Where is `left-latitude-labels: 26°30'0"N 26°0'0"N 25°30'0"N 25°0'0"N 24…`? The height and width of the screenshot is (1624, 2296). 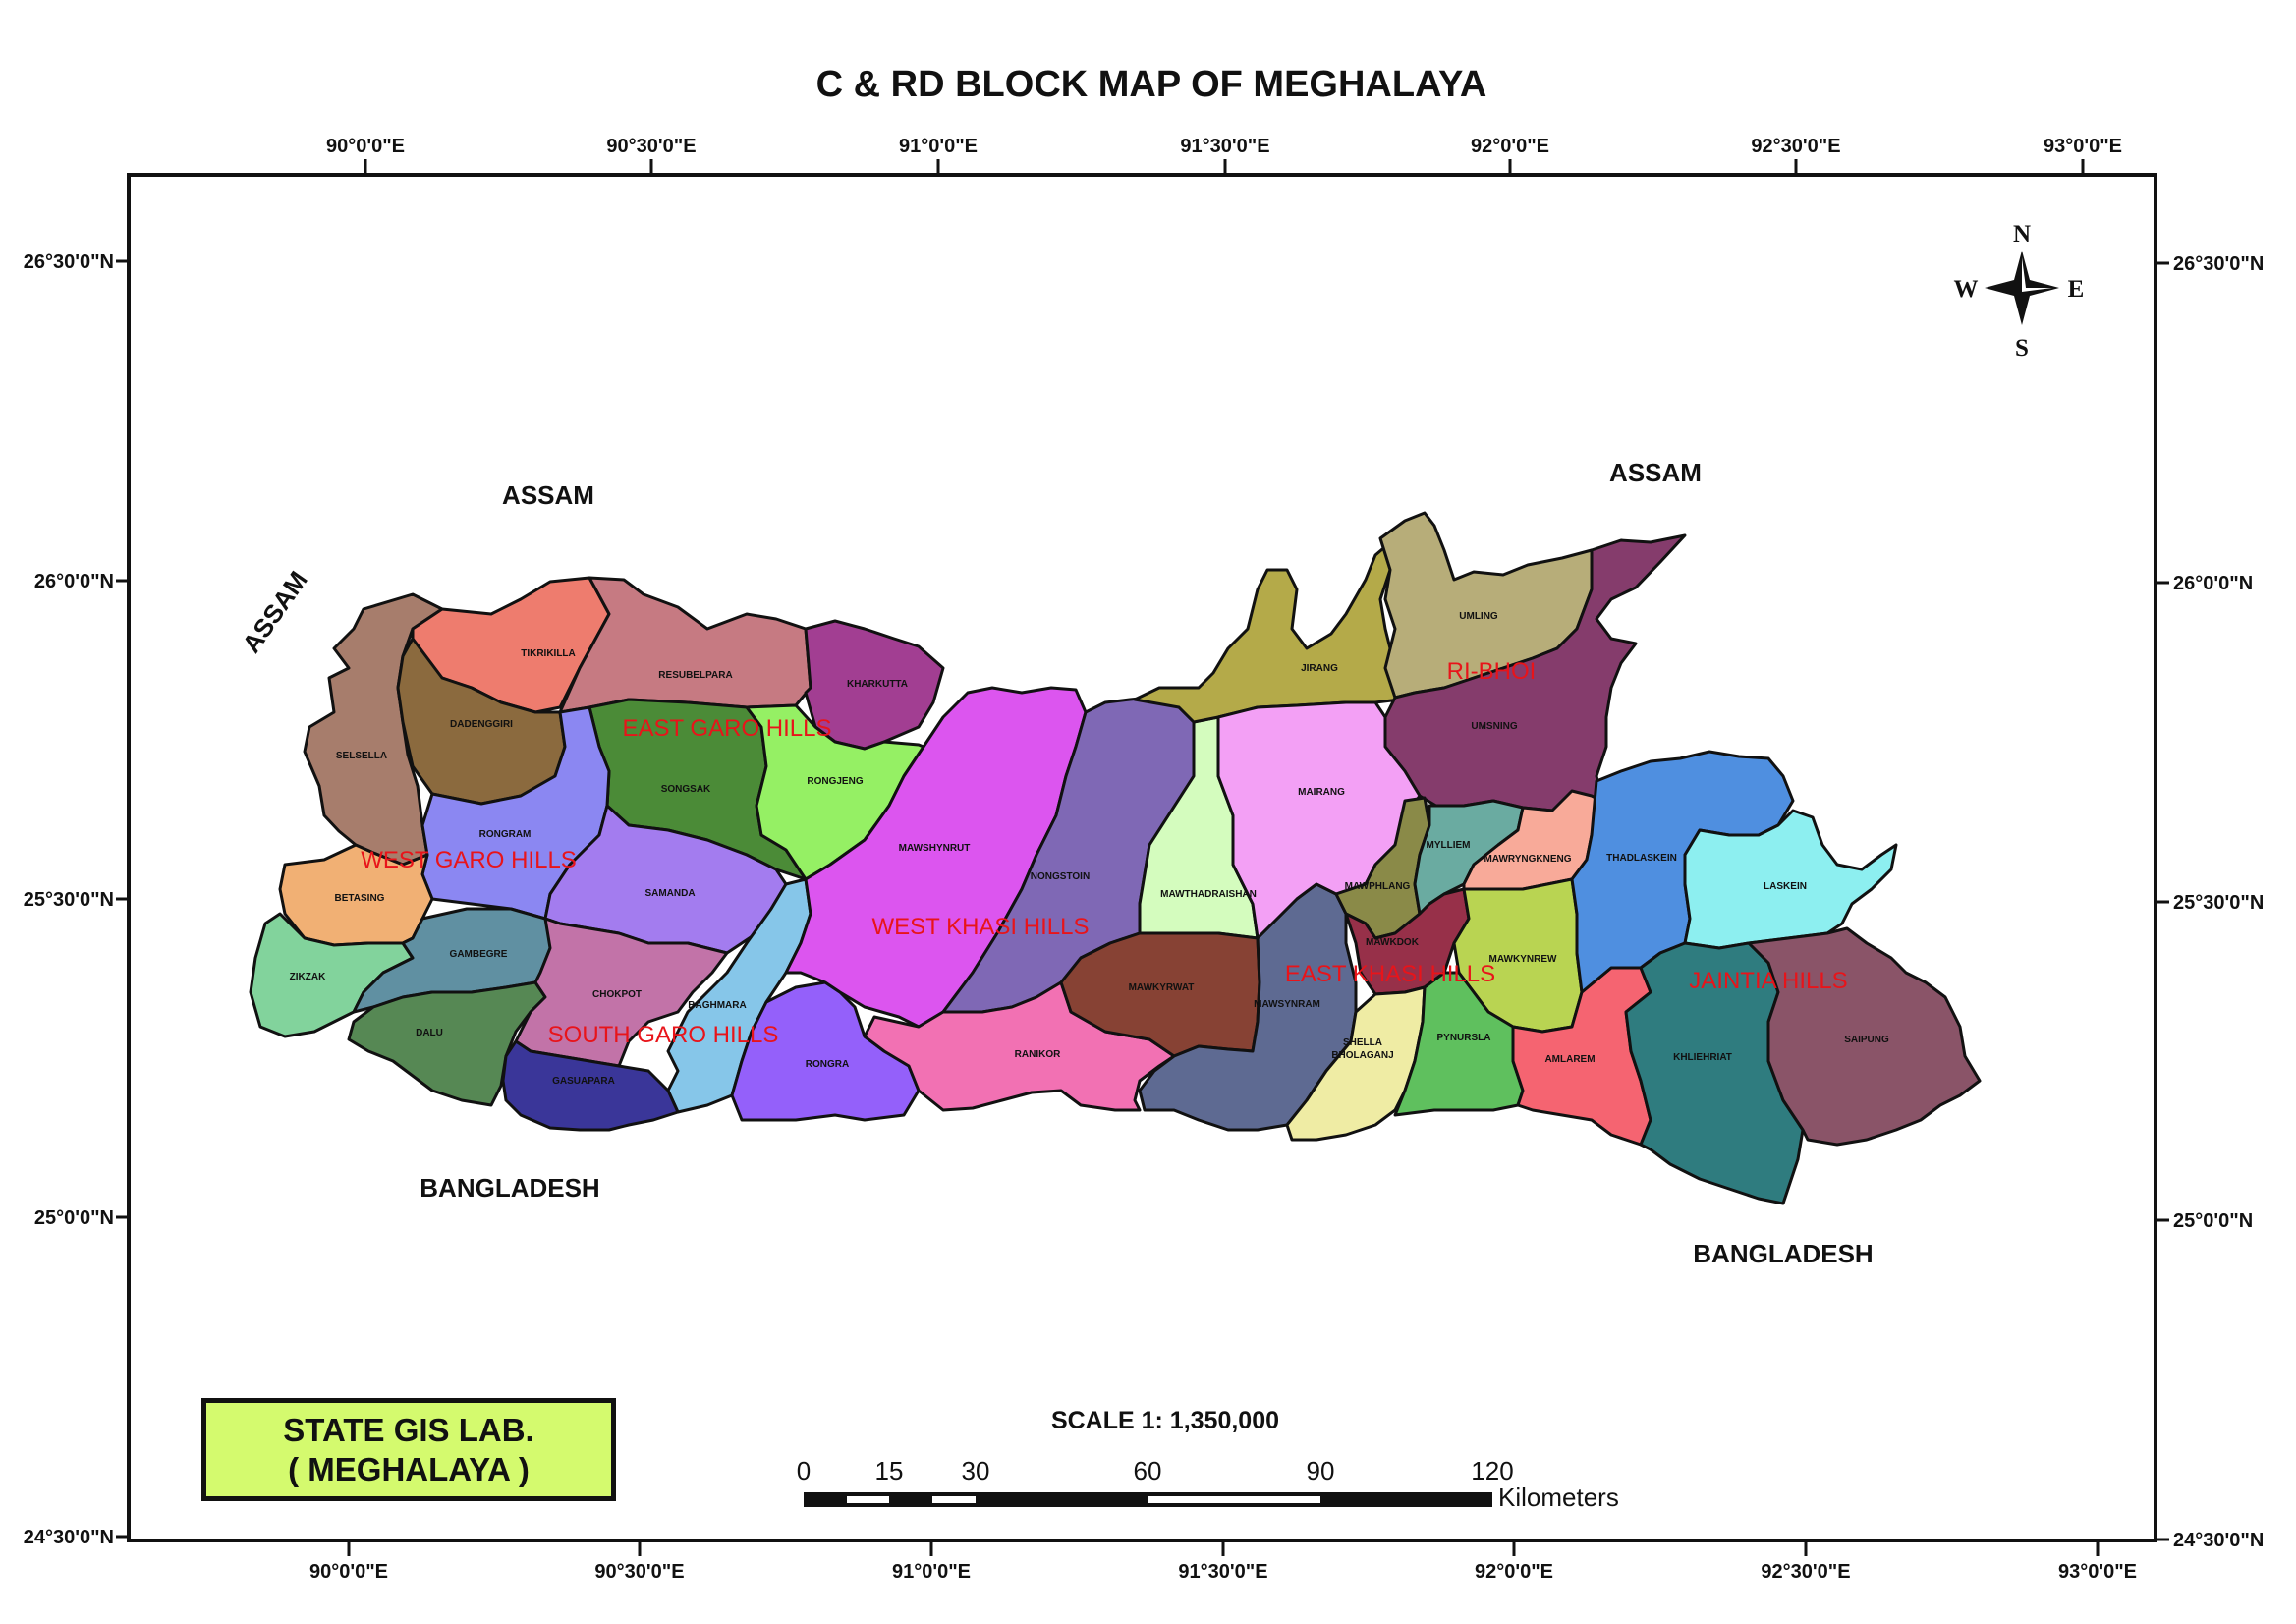 left-latitude-labels: 26°30'0"N 26°0'0"N 25°30'0"N 25°0'0"N 24… is located at coordinates (69, 900).